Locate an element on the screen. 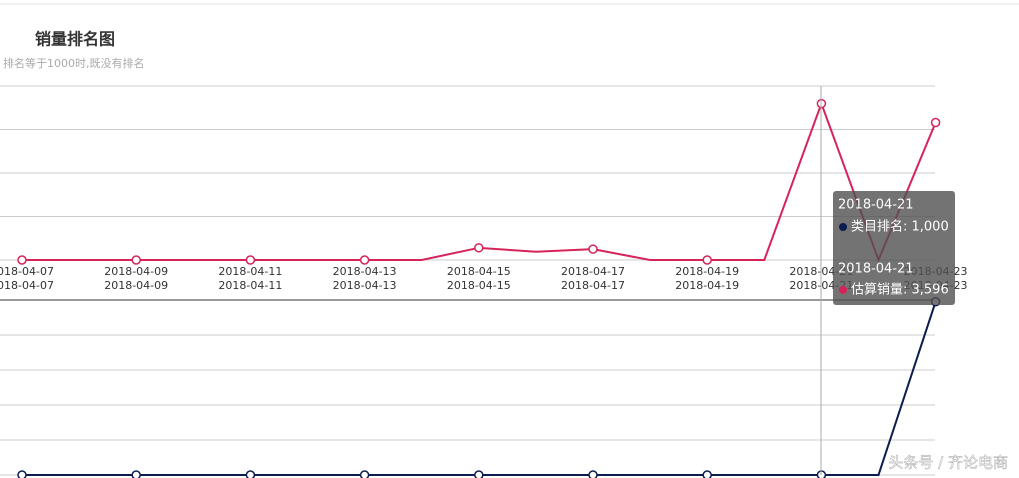 Image resolution: width=1019 pixels, height=478 pixels. tooltip-item: 类目排名: 1,000 is located at coordinates (900, 227).